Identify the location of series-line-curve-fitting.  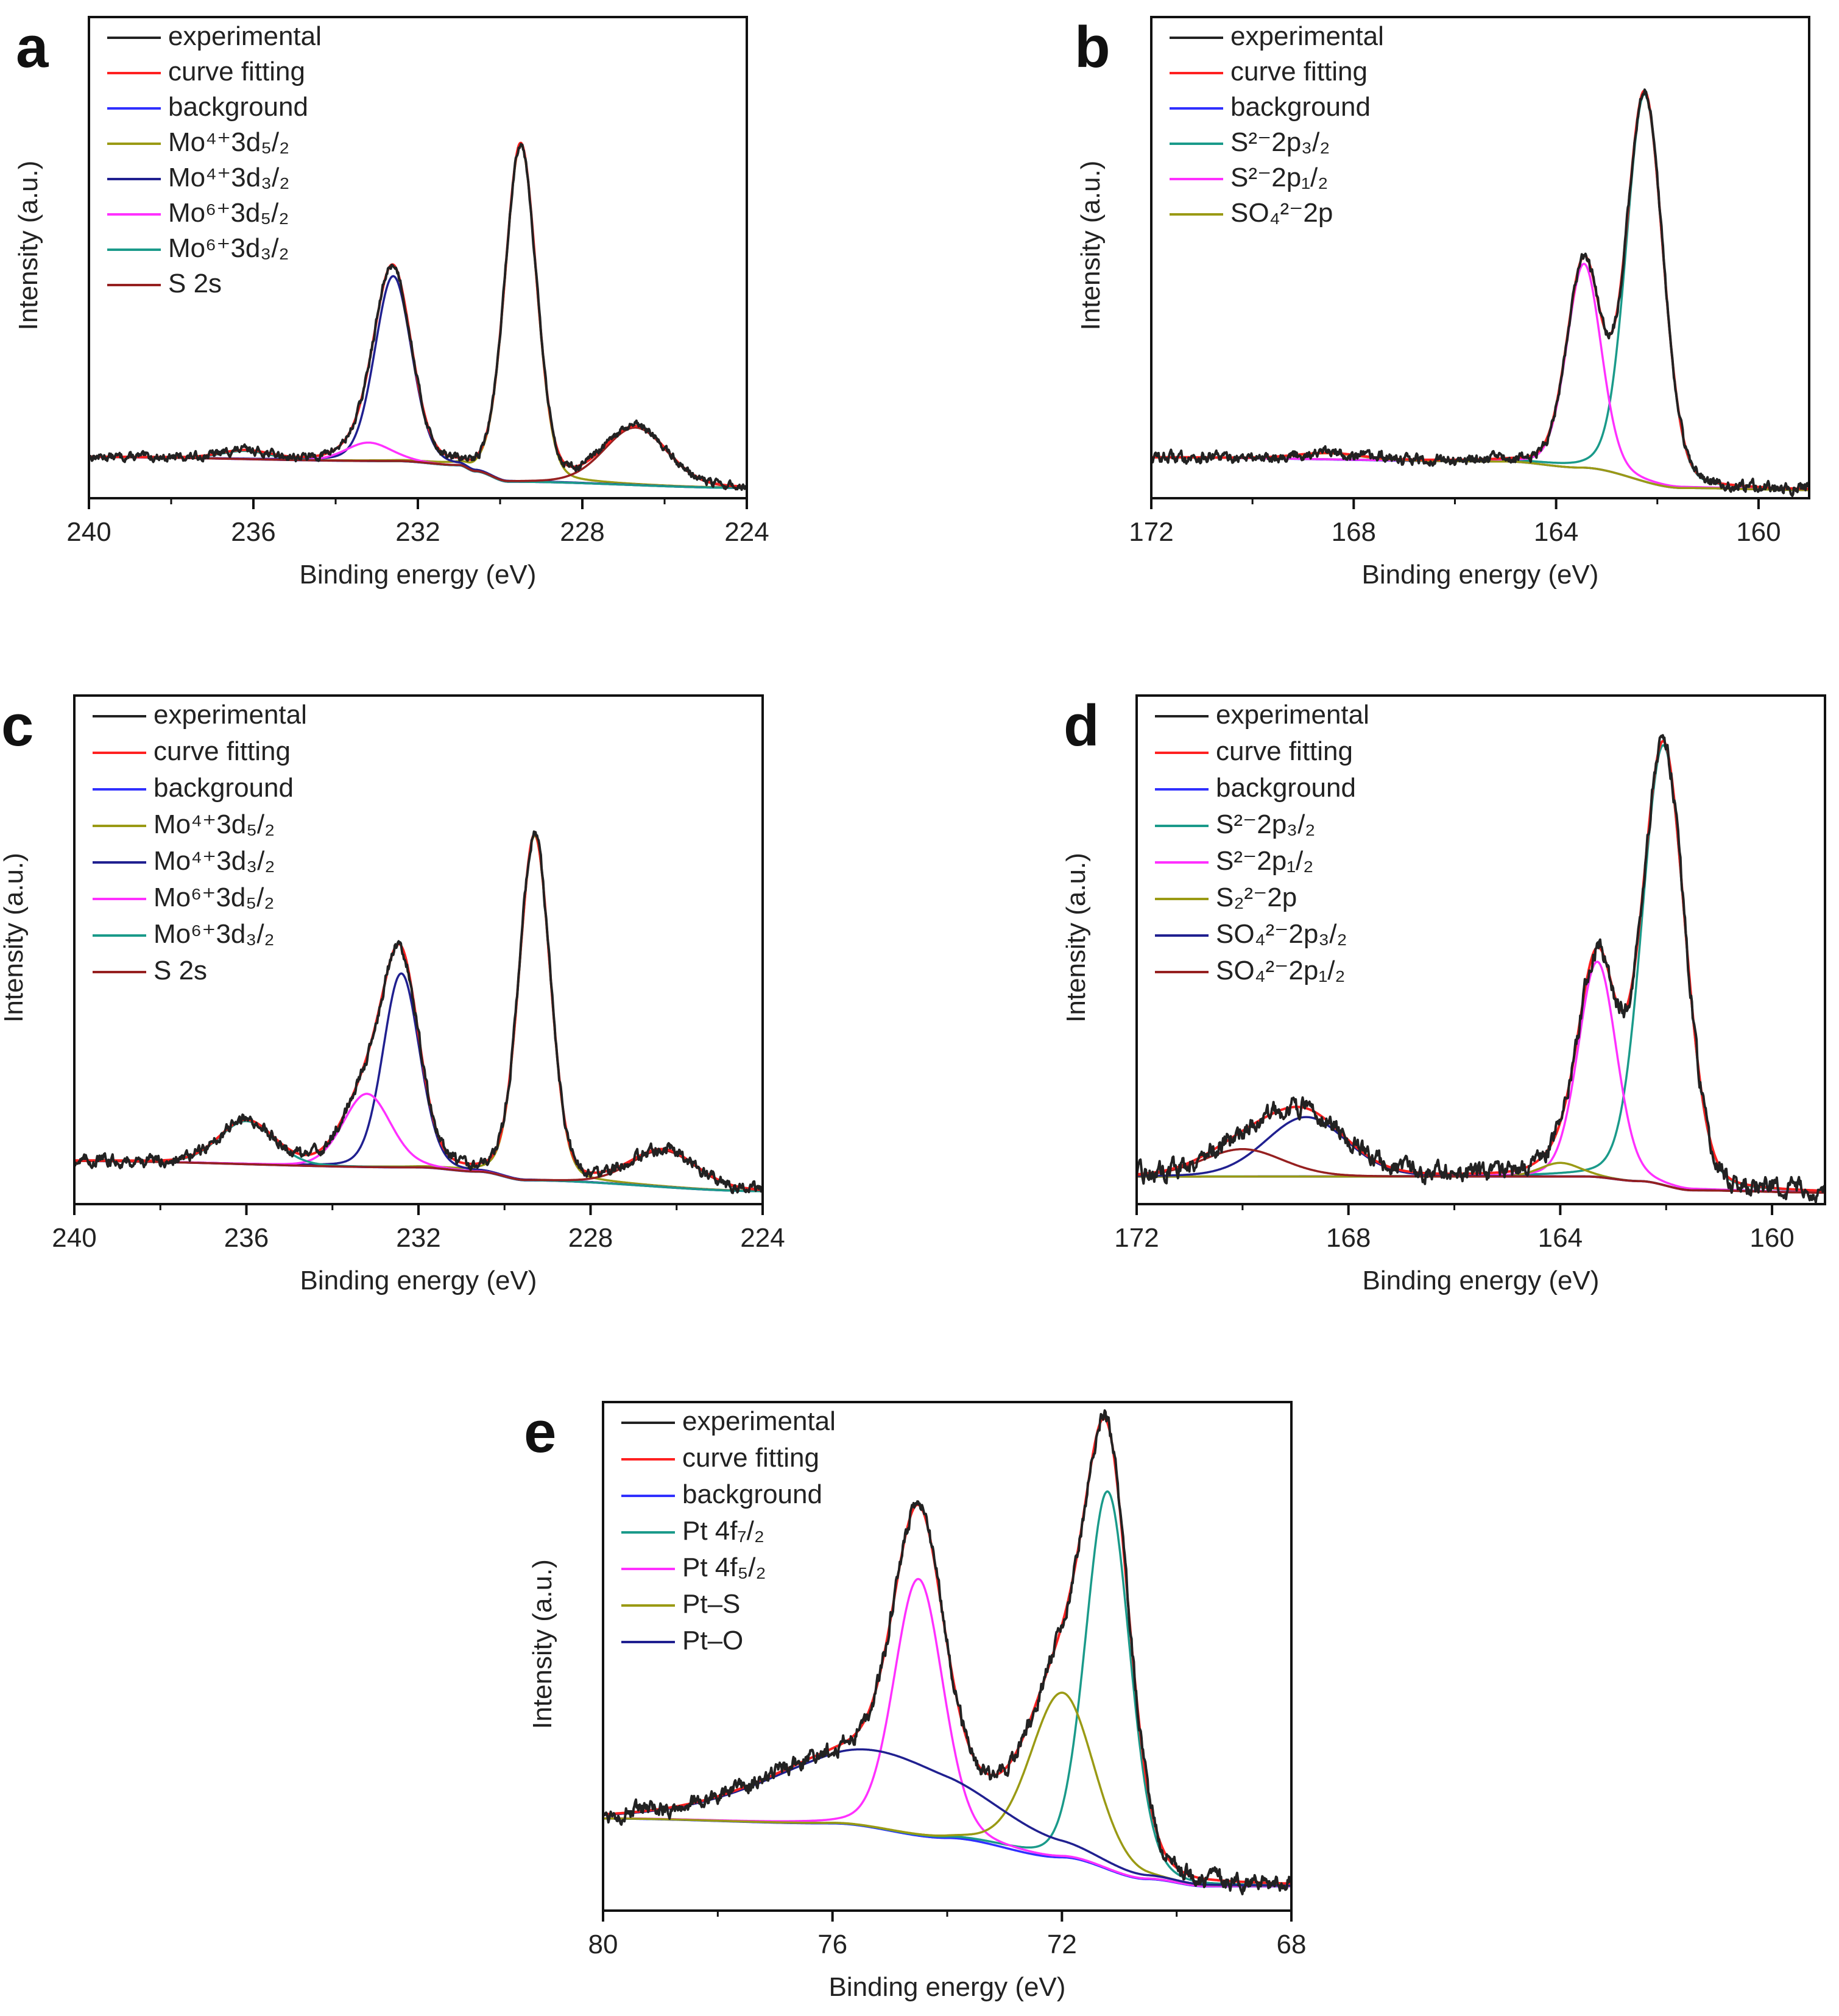
(418, 314).